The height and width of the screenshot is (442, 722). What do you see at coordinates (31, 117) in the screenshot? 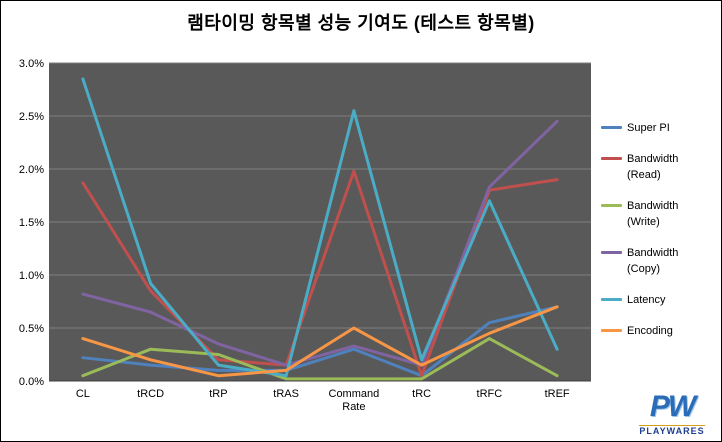
I see `y-tick-label: 2.5%` at bounding box center [31, 117].